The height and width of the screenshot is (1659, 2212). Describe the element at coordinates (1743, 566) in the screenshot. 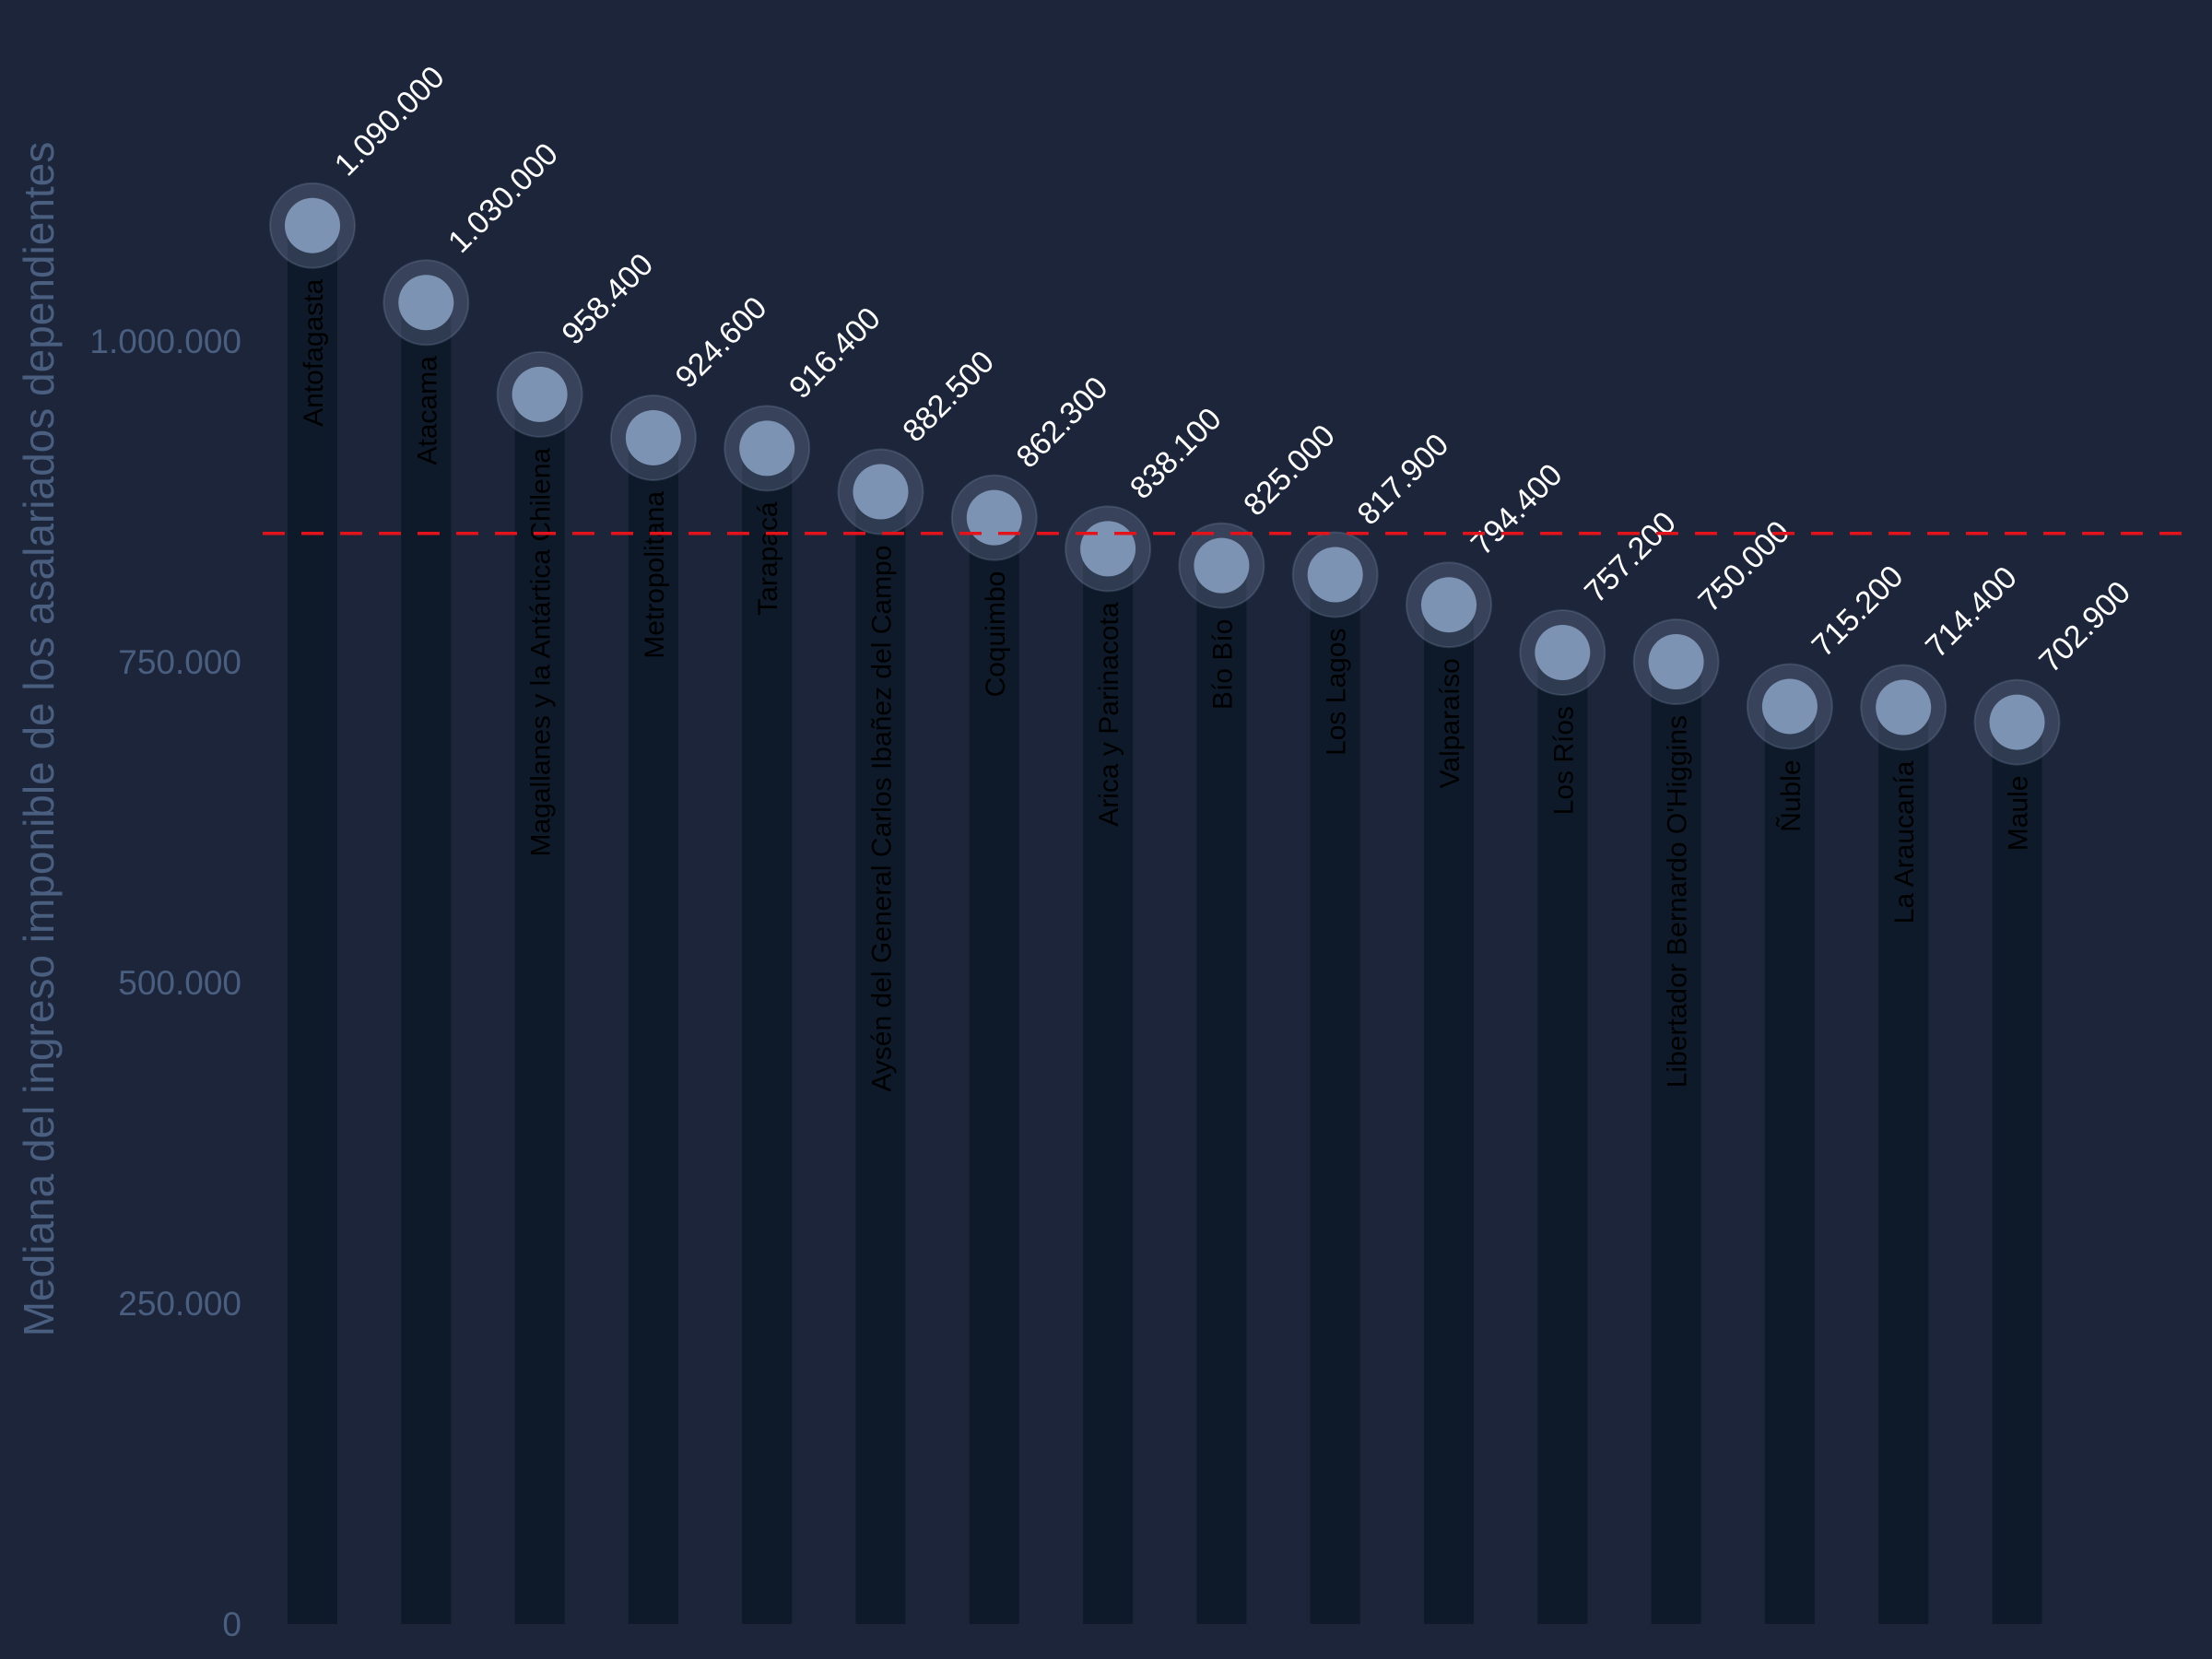

I see `data-label: 750.000` at that location.